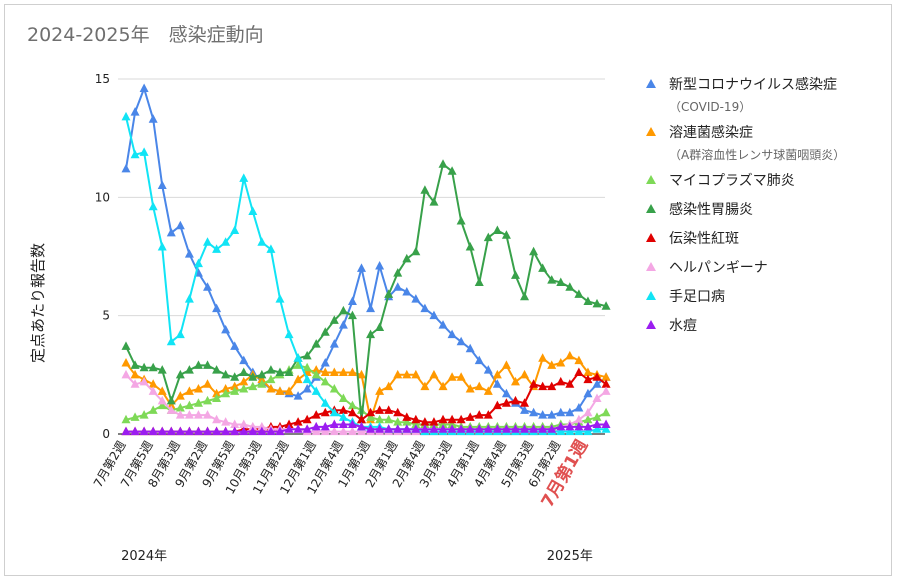 Image resolution: width=898 pixels, height=582 pixels. I want to click on legend-label: 伝染性紅斑, so click(704, 239).